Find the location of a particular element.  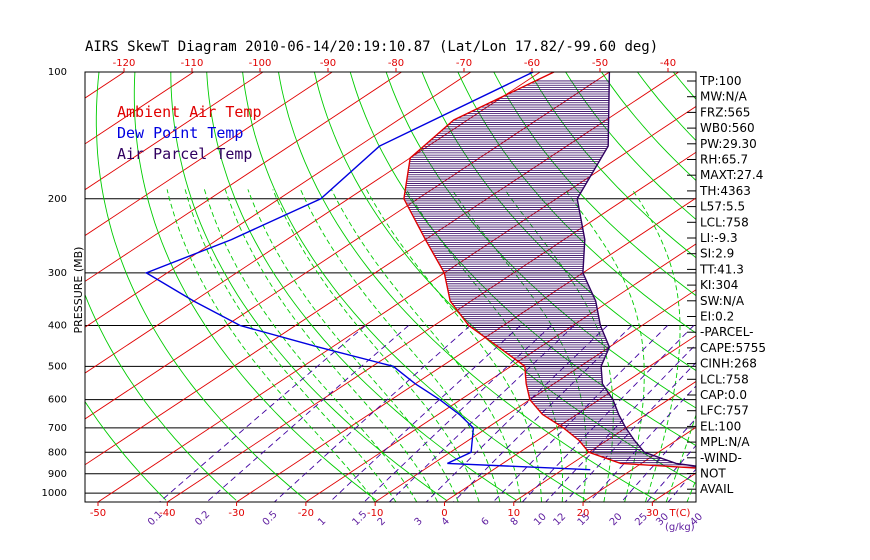

top-temp-tick-label: -90 is located at coordinates (328, 63).